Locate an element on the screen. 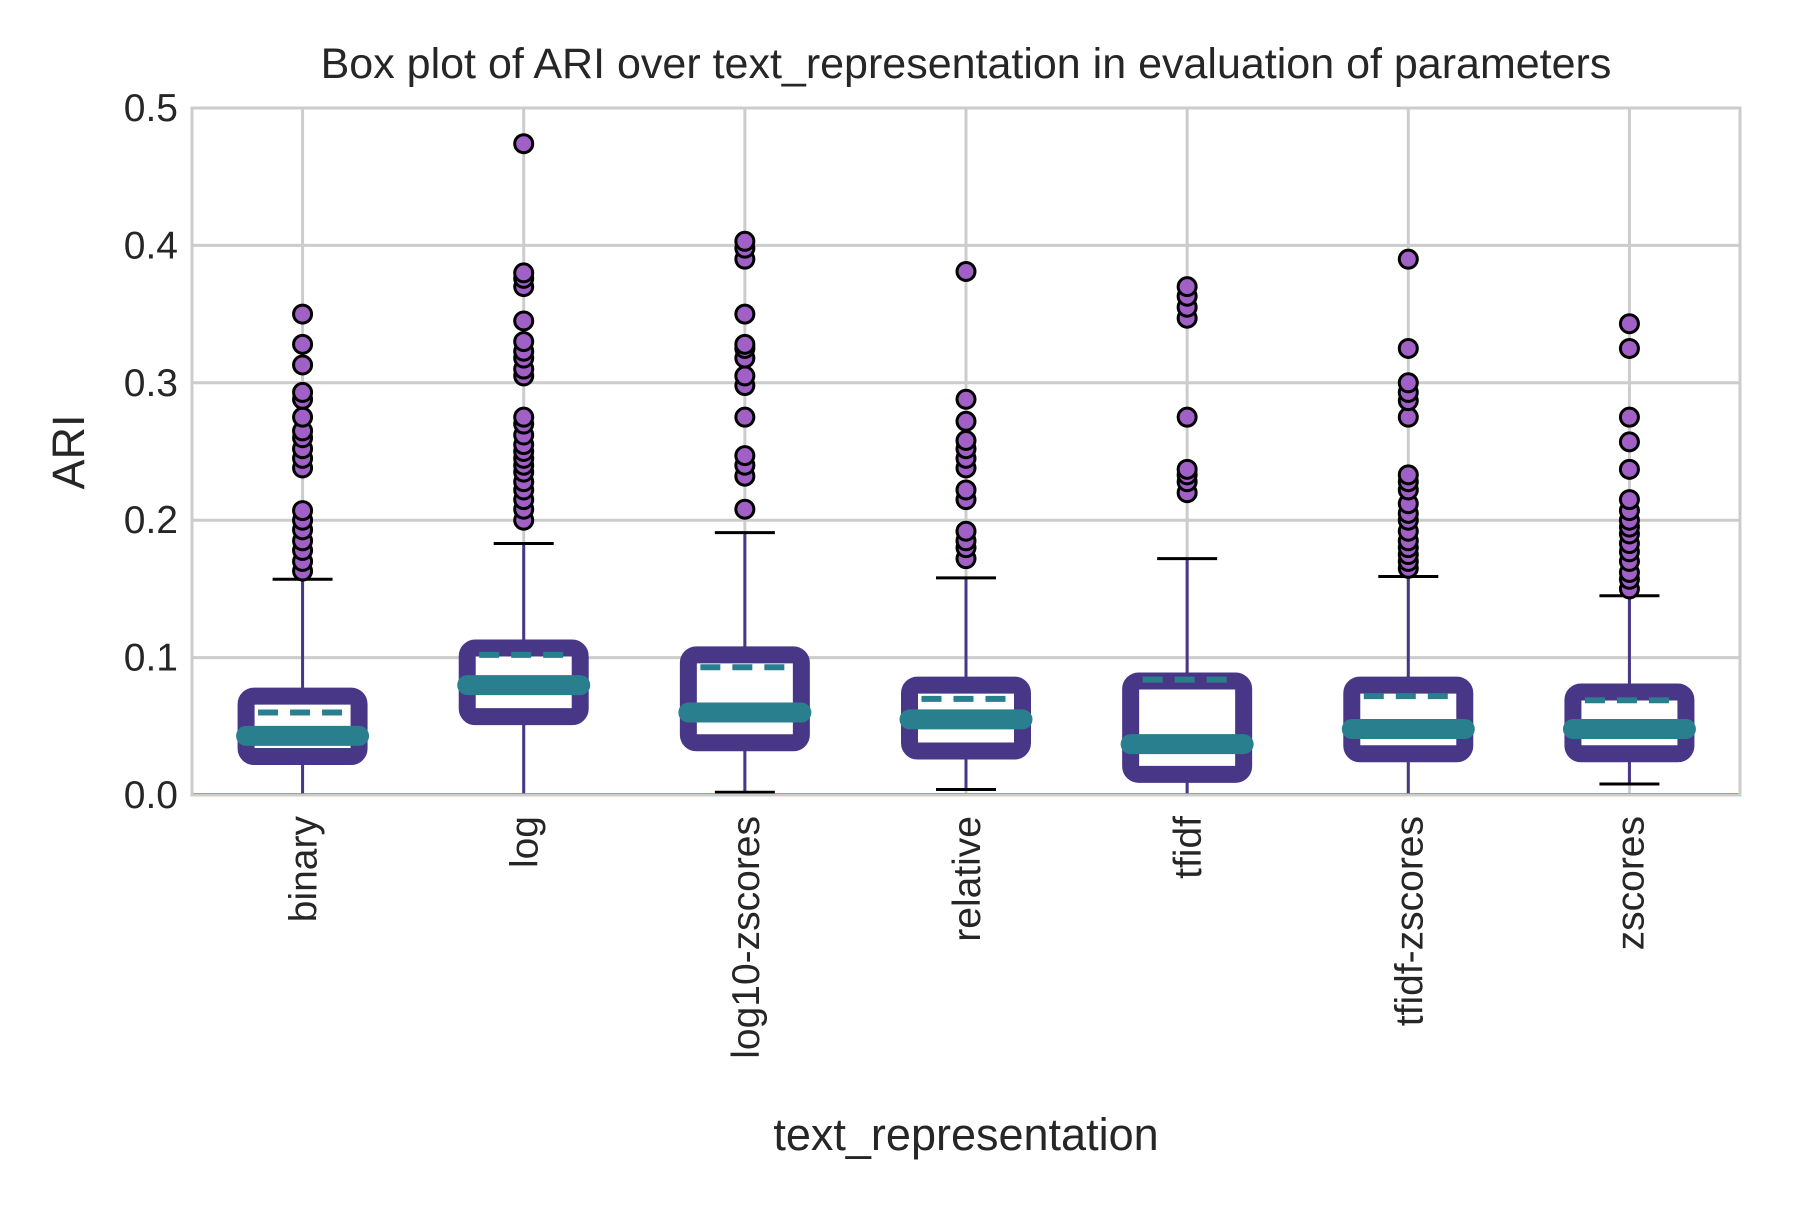 The height and width of the screenshot is (1205, 1800). x-tick-label: tfidf is located at coordinates (1188, 847).